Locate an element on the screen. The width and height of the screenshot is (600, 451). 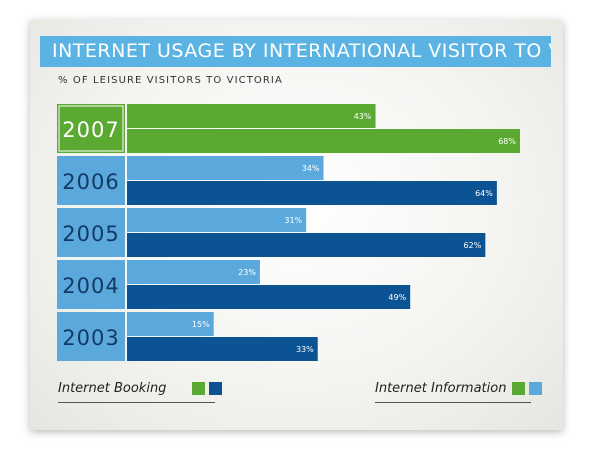
chart-subtitle: % OF LEISURE VISITORS TO VICTORIA is located at coordinates (170, 80).